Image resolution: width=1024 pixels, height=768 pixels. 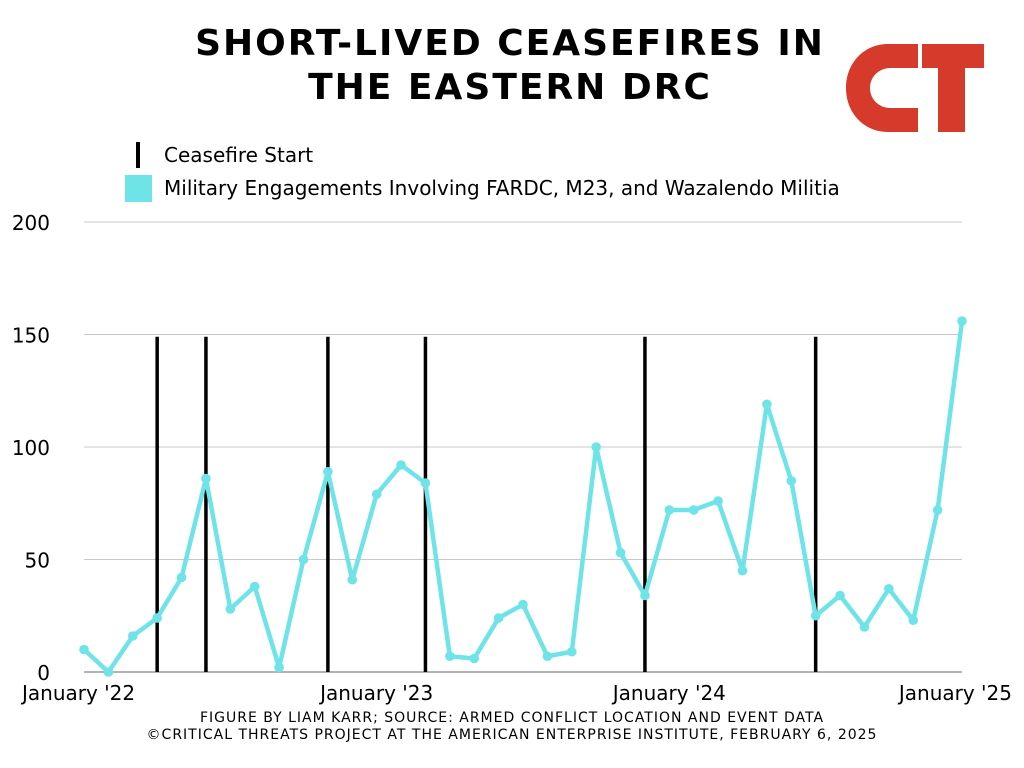 I want to click on y-axis-ticks: 0 50 100 150 200, so click(x=31, y=448).